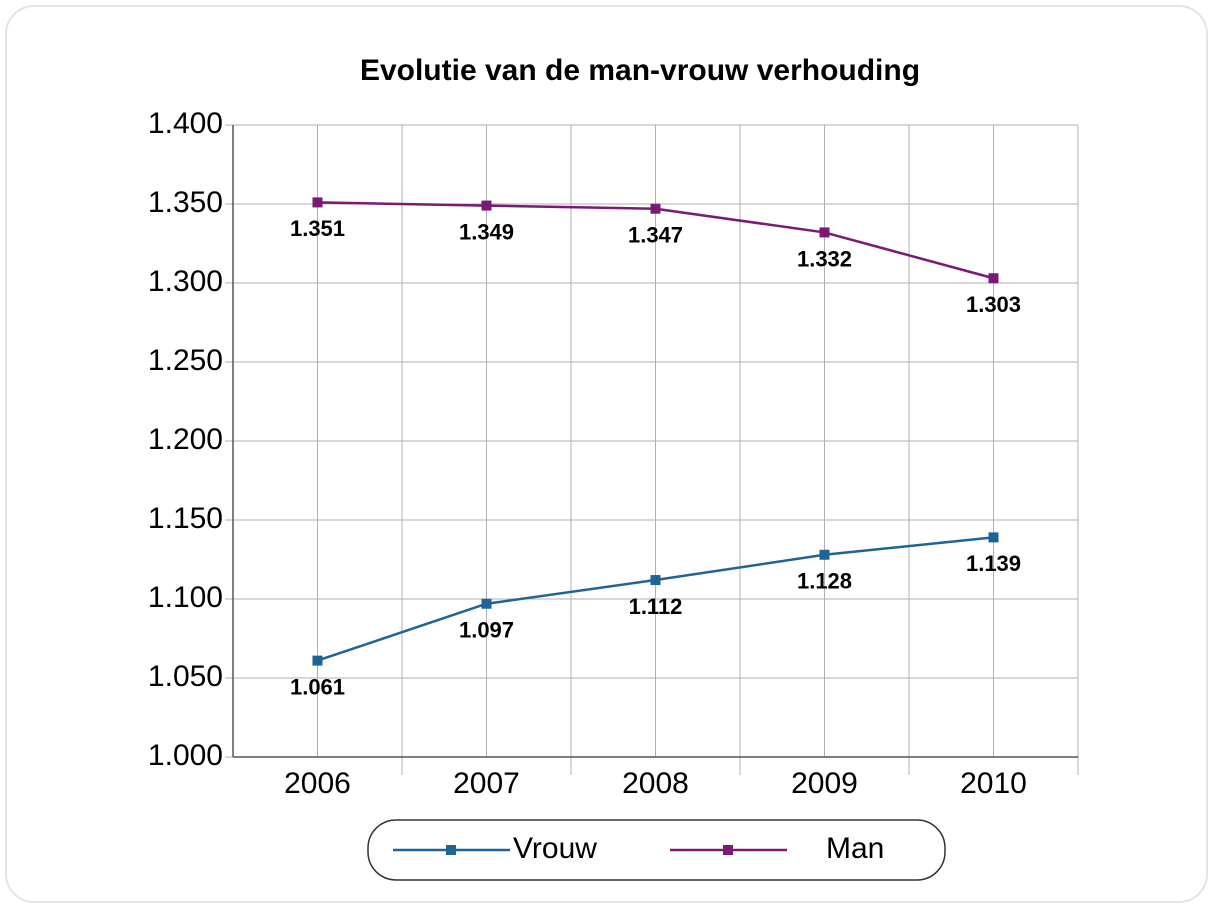  Describe the element at coordinates (655, 235) in the screenshot. I see `data-label: 1.347` at that location.